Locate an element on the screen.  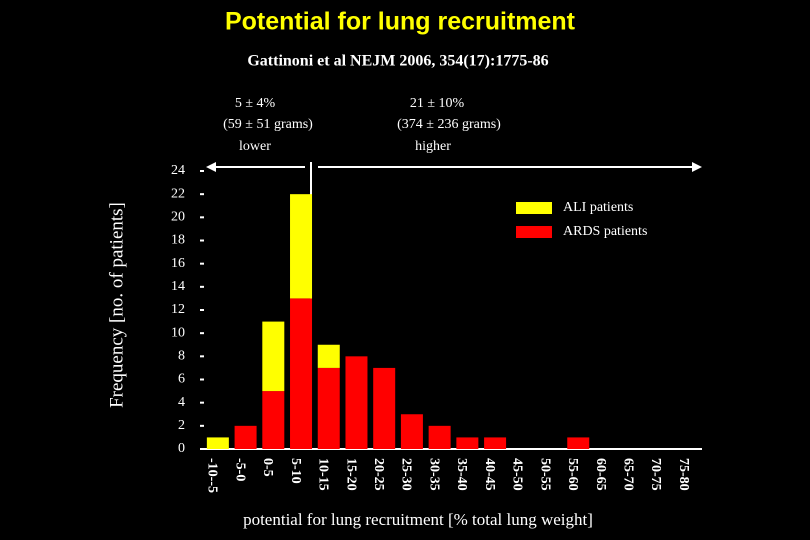
y-tick-label: 8 is located at coordinates (181, 356).